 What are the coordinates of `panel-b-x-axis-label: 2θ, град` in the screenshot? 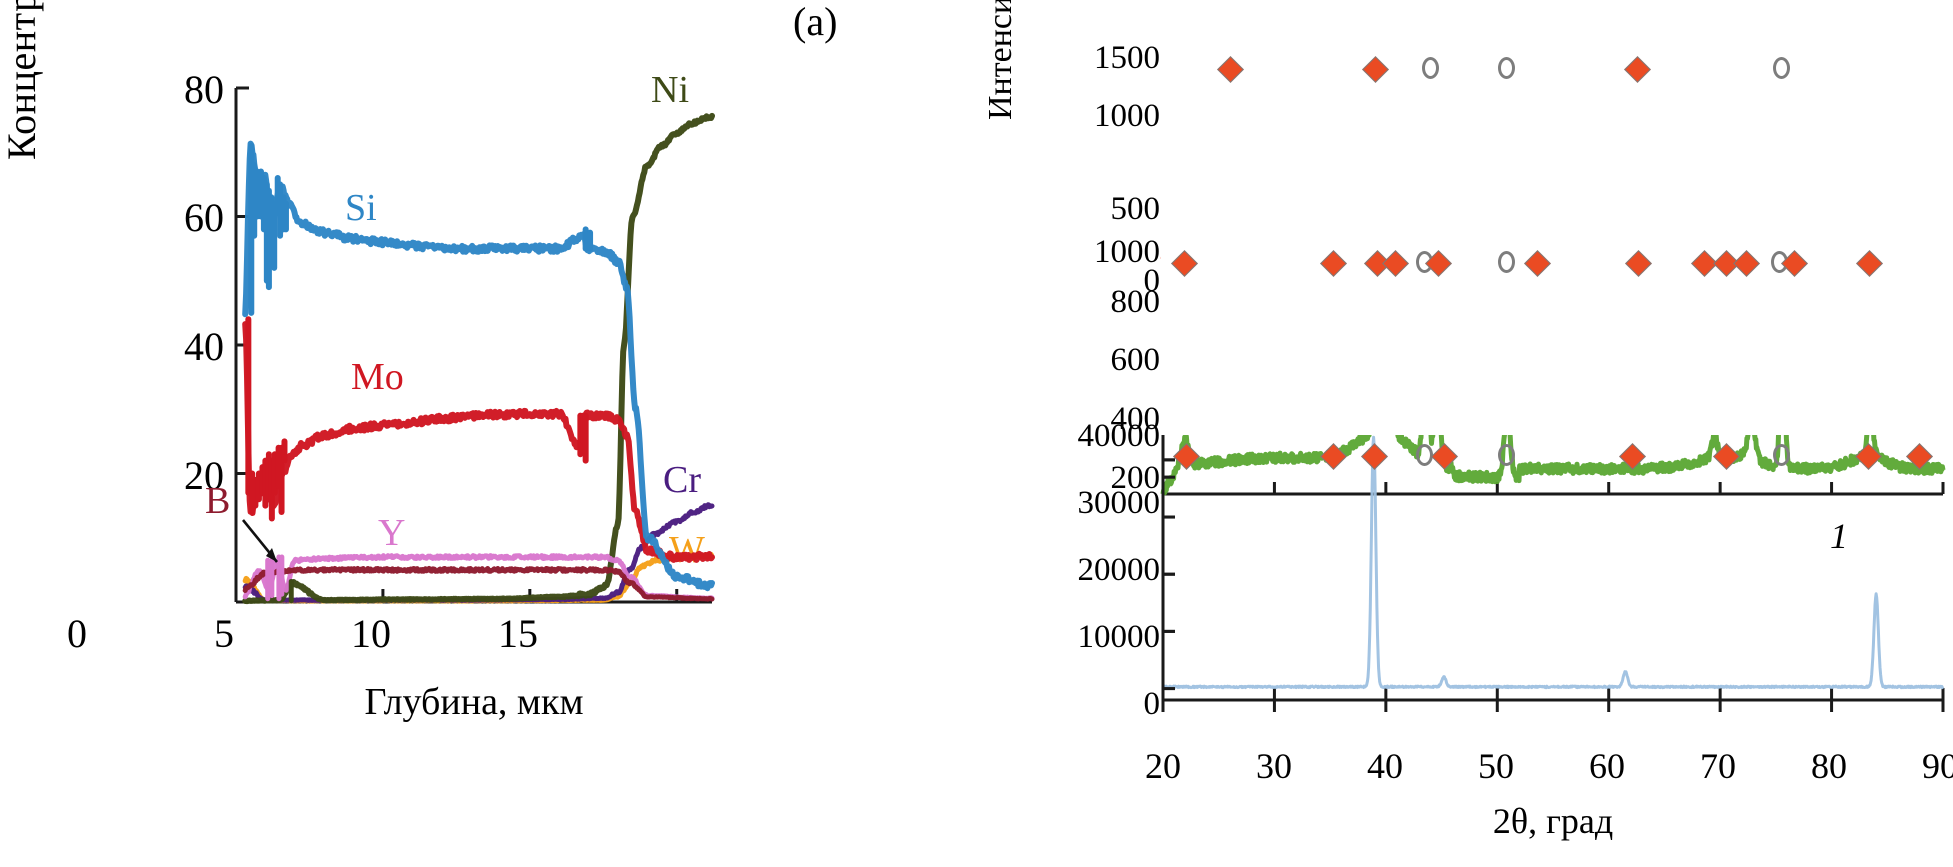 It's located at (1553, 821).